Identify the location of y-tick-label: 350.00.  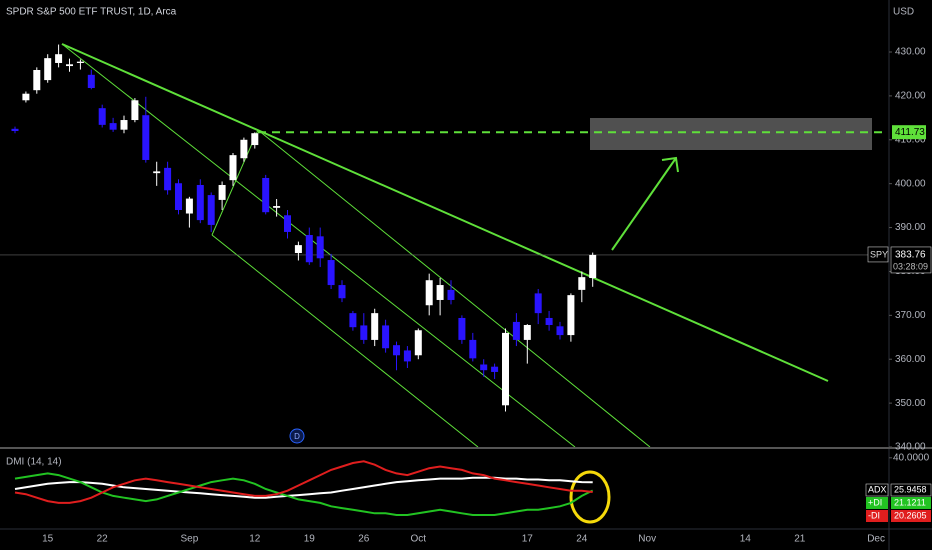
(910, 403).